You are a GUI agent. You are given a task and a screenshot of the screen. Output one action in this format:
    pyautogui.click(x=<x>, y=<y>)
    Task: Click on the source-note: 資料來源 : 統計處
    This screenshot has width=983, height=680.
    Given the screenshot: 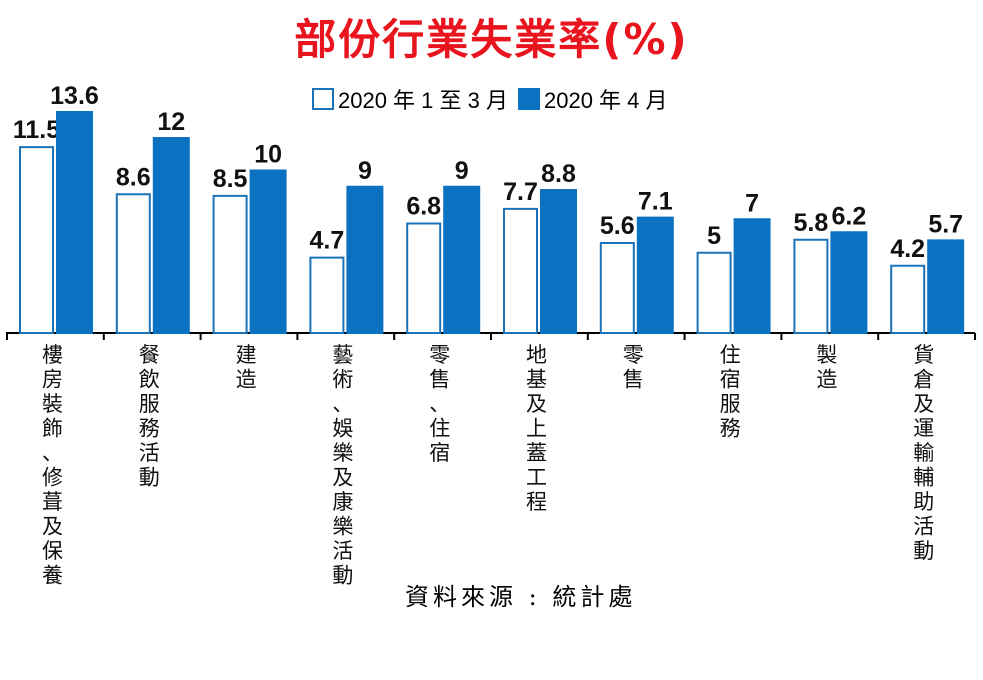 What is the action you would take?
    pyautogui.click(x=521, y=597)
    